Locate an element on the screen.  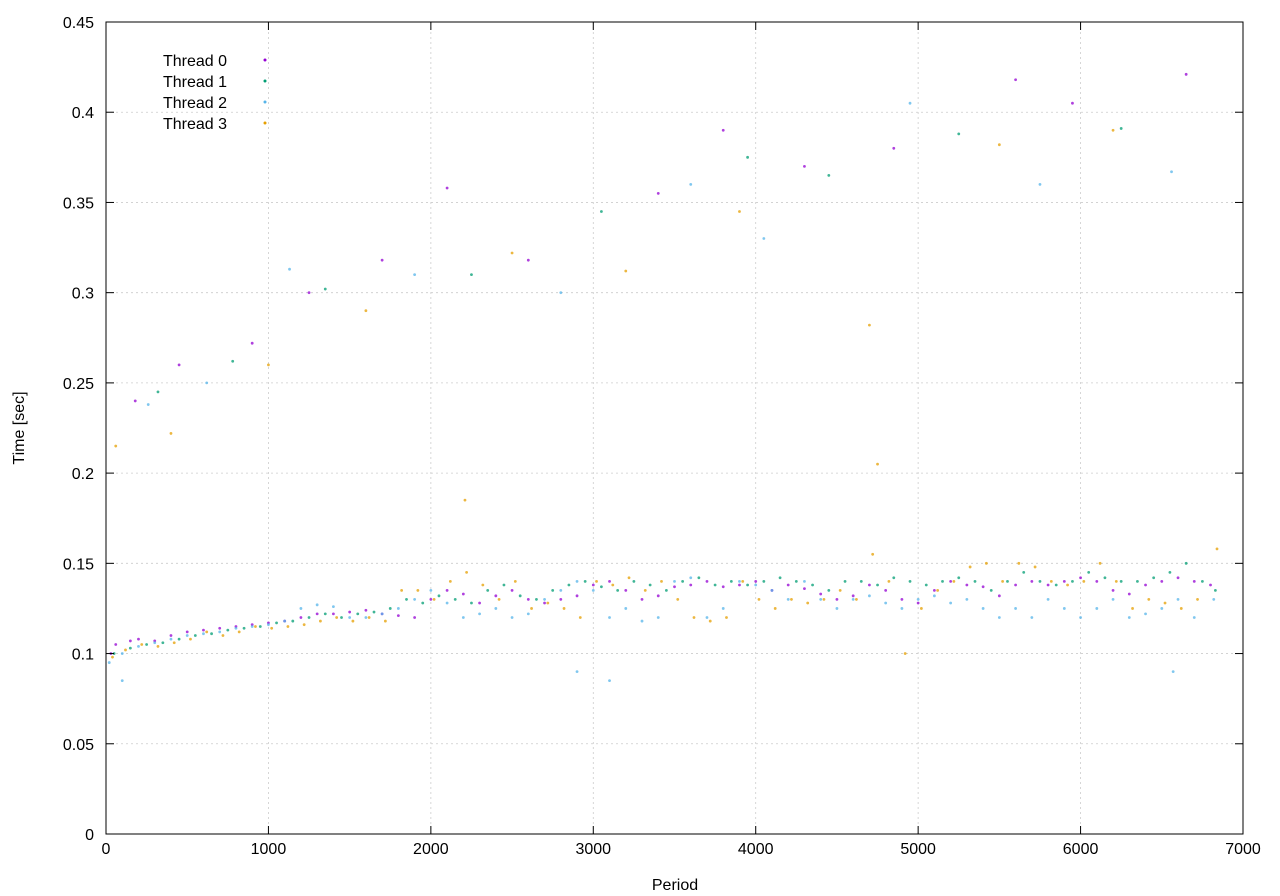
x-tick-label: 2000 is located at coordinates (431, 849).